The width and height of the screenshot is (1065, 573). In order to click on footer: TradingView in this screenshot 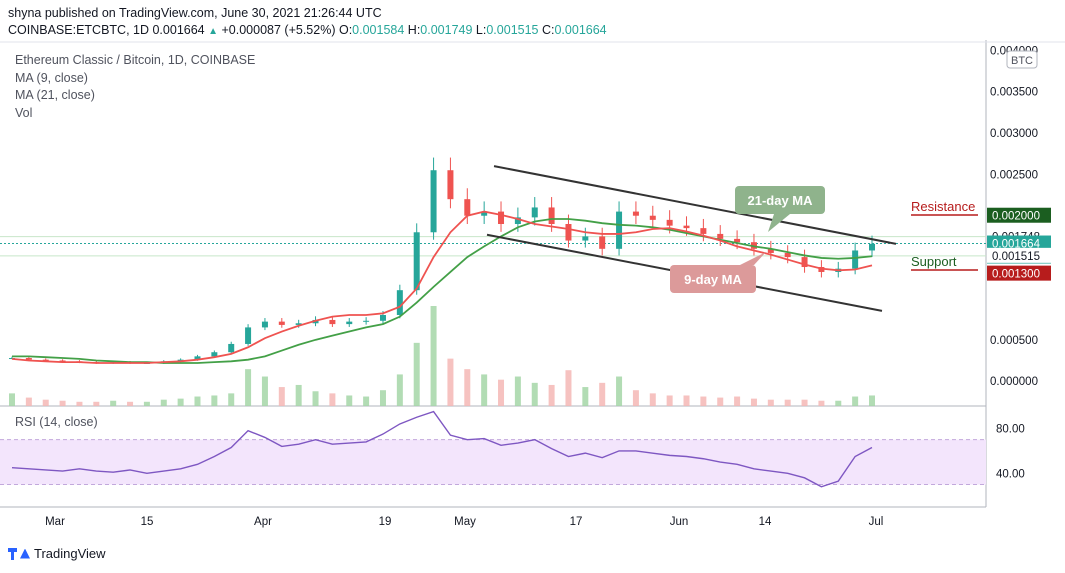, I will do `click(57, 553)`.